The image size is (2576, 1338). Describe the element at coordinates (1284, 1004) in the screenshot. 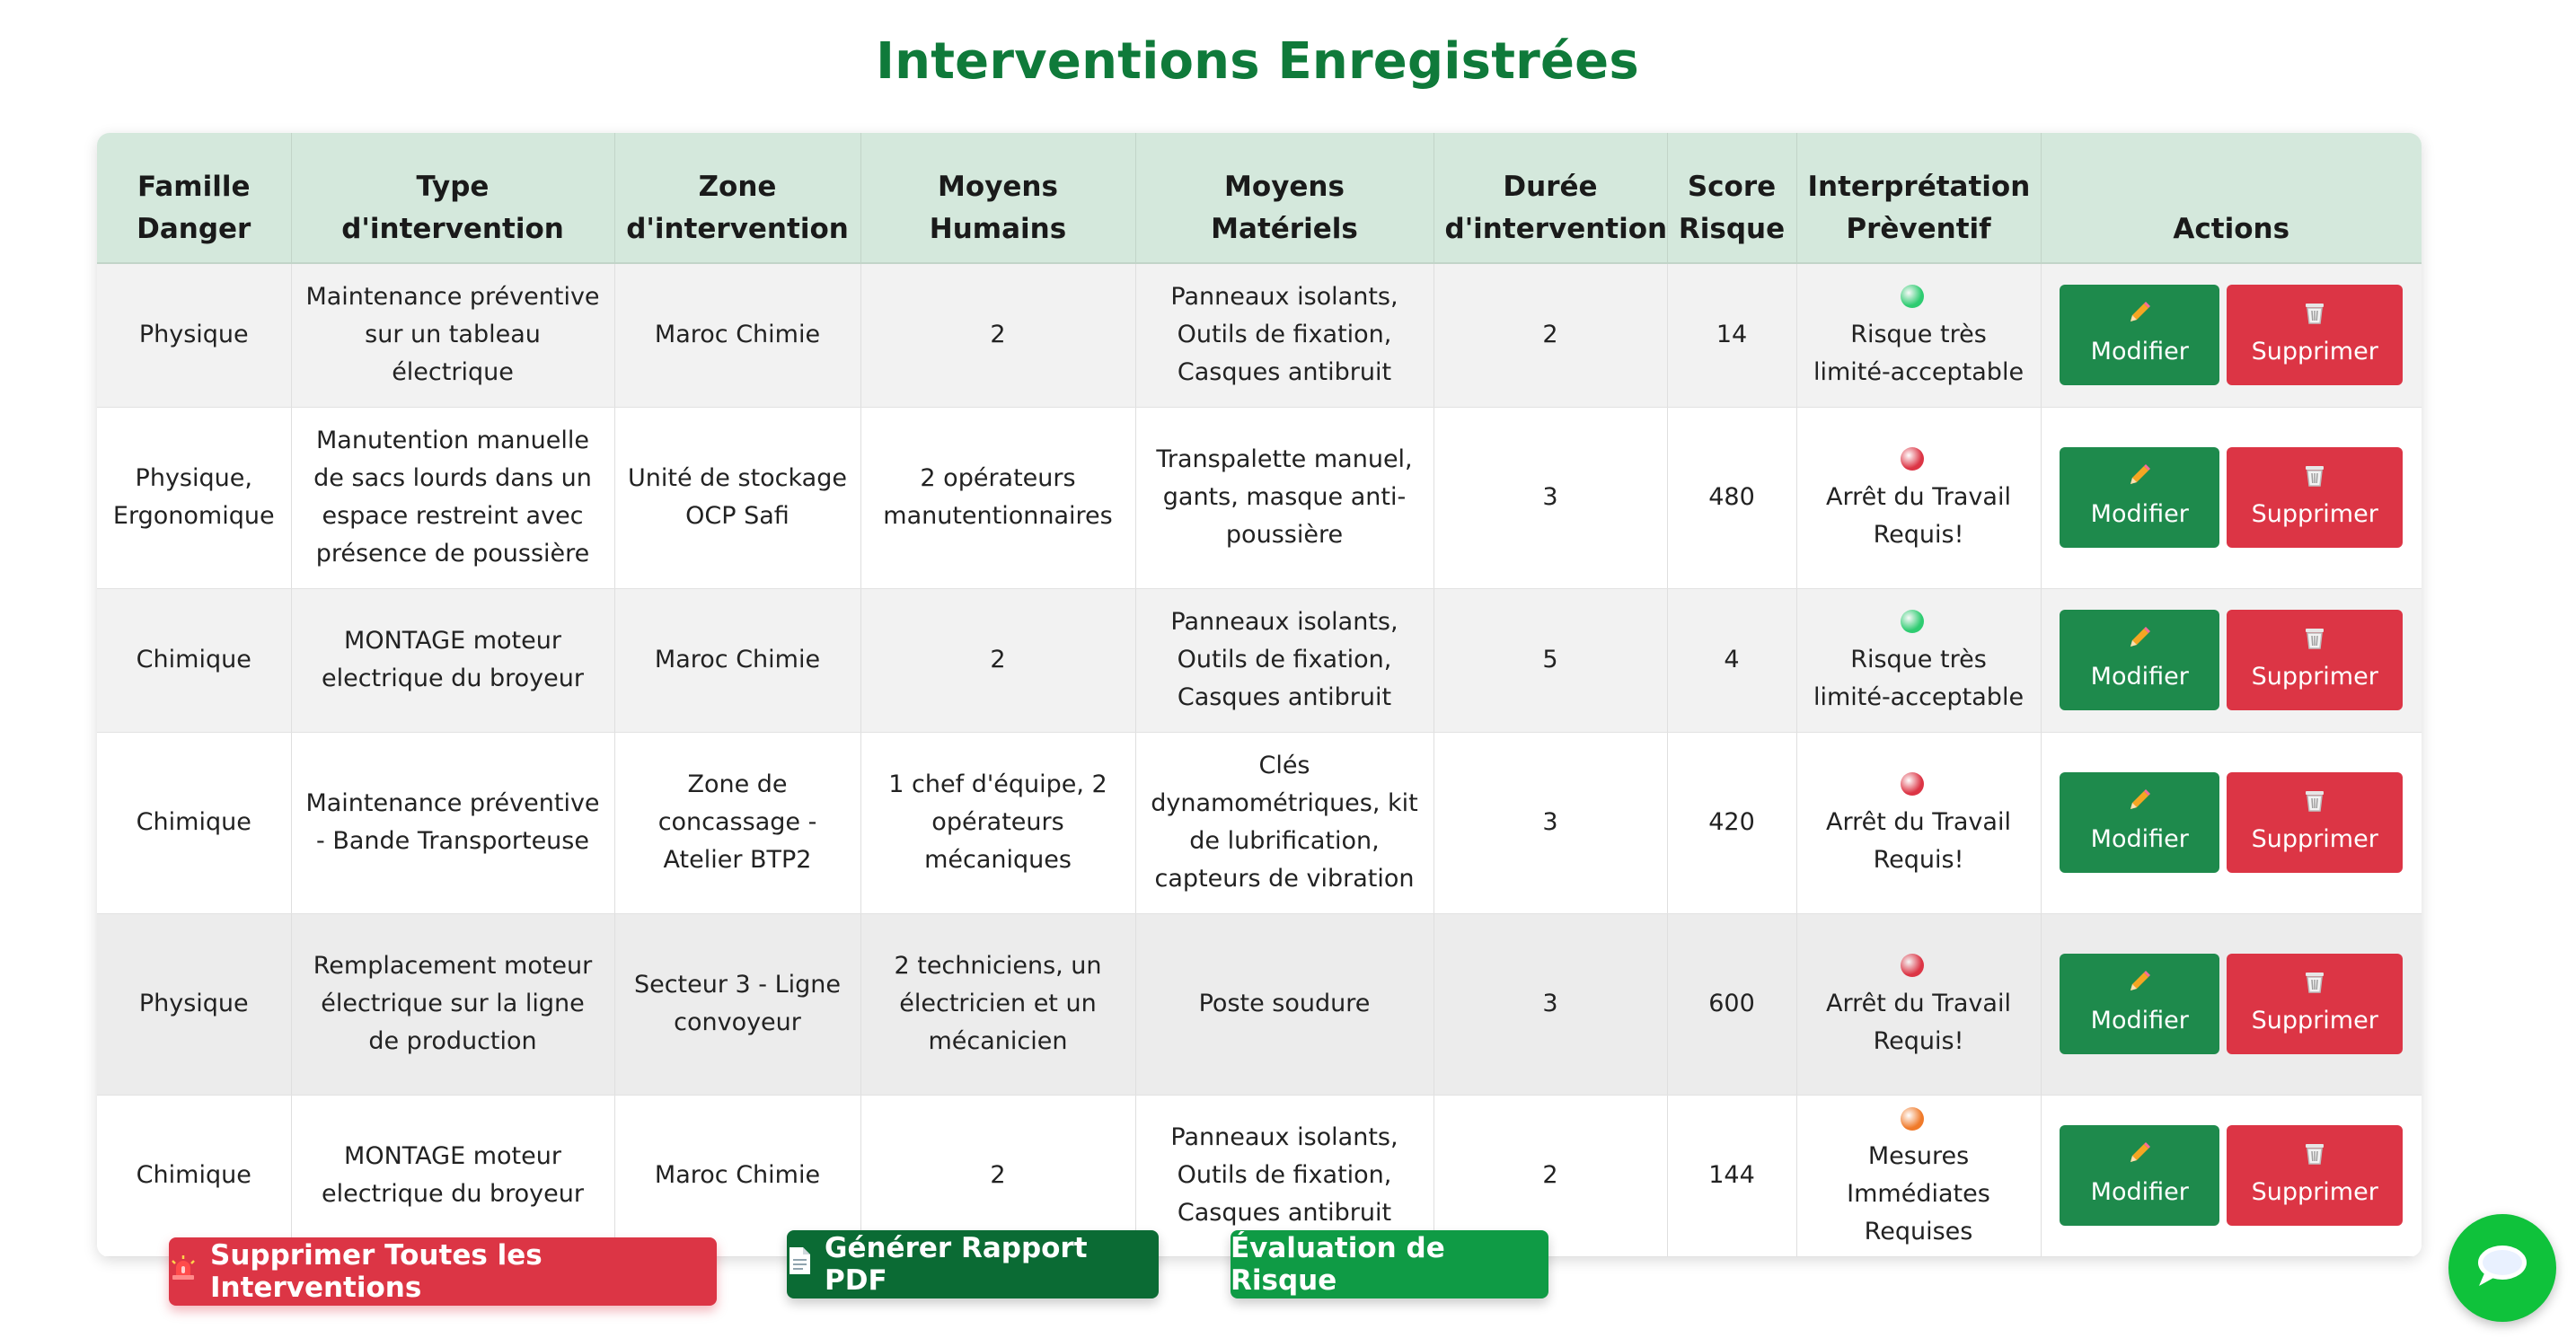

I see `cell-materiels: Poste soudure` at that location.